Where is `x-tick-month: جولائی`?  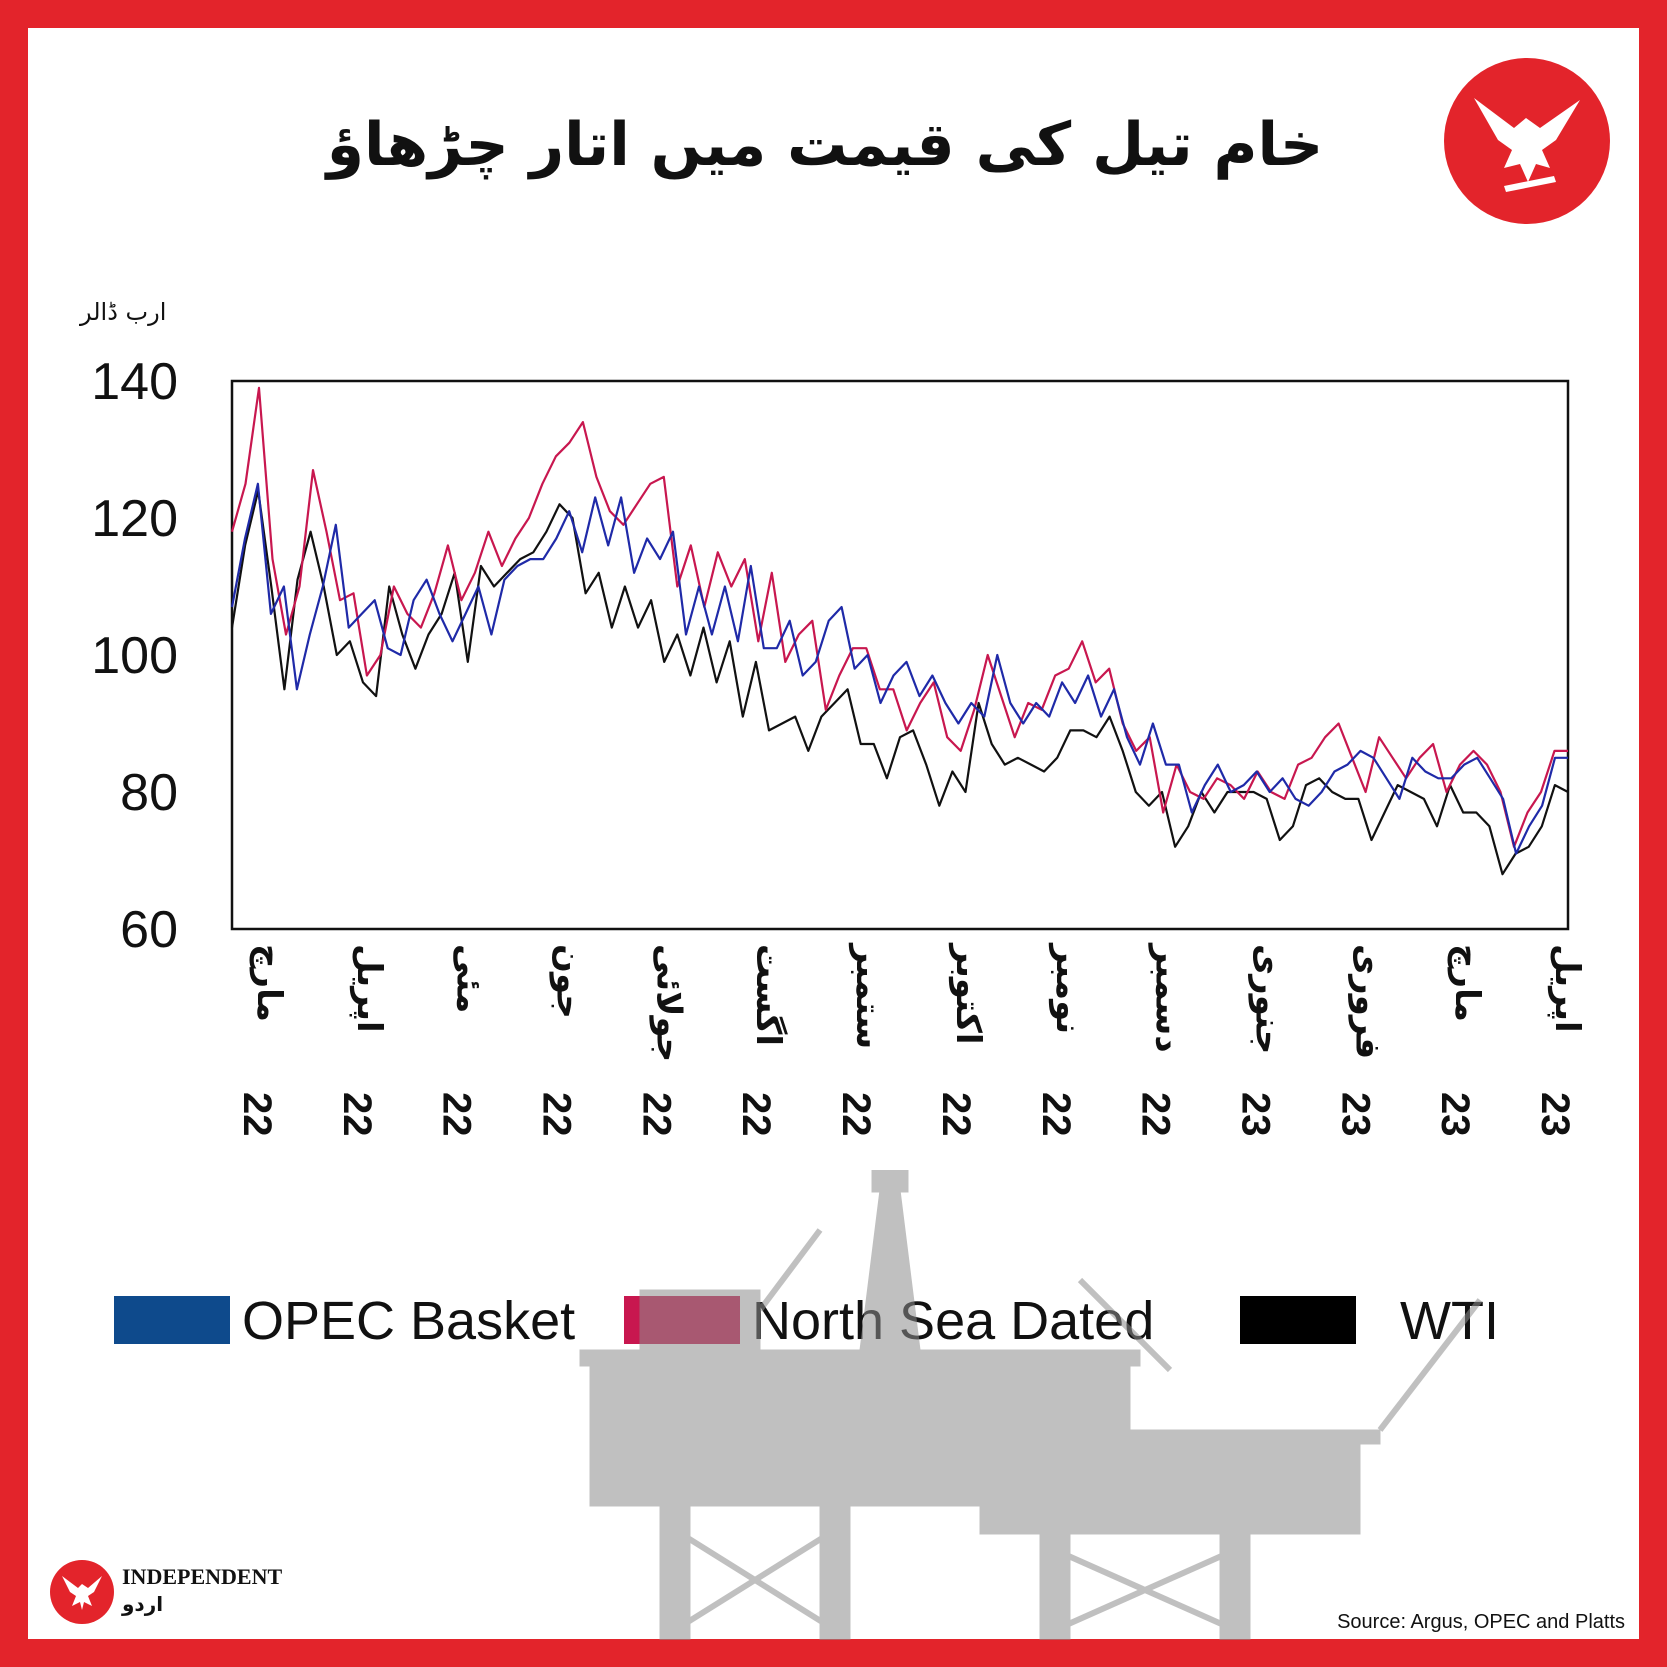
x-tick-month: جولائی is located at coordinates (668, 1003).